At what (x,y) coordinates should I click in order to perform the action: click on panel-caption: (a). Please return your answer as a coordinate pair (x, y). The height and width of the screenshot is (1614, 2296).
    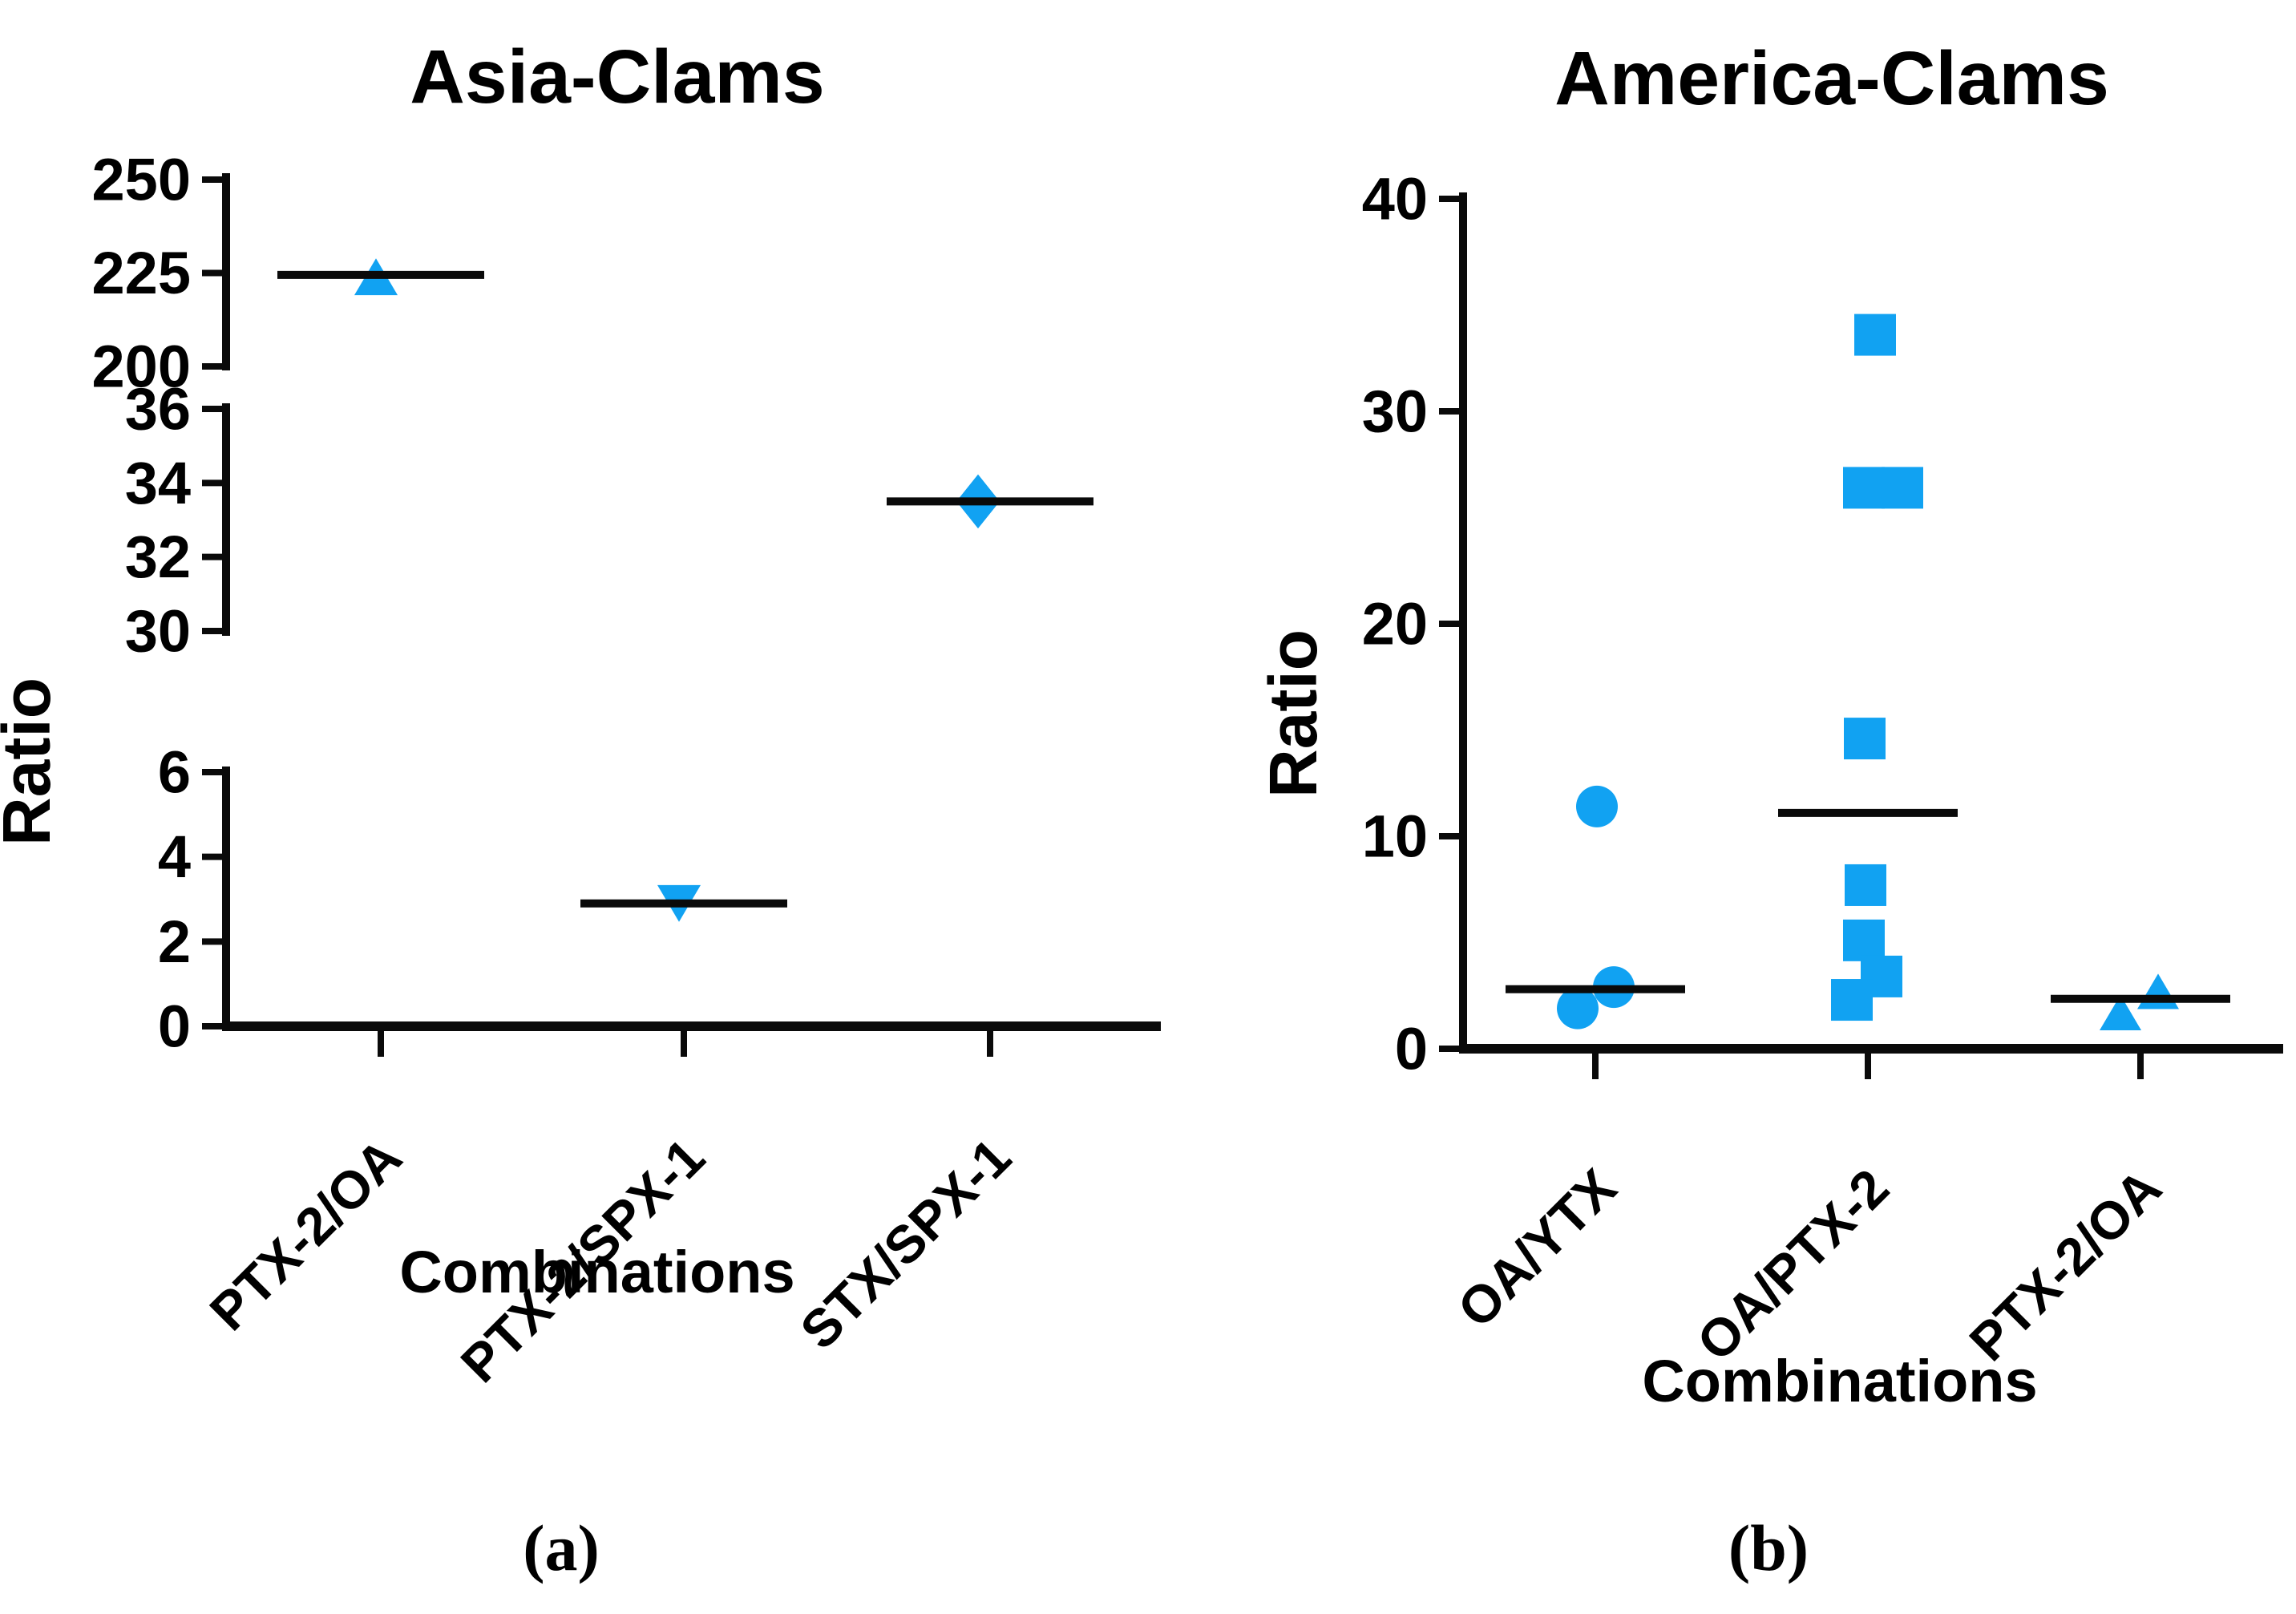
    Looking at the image, I should click on (561, 1548).